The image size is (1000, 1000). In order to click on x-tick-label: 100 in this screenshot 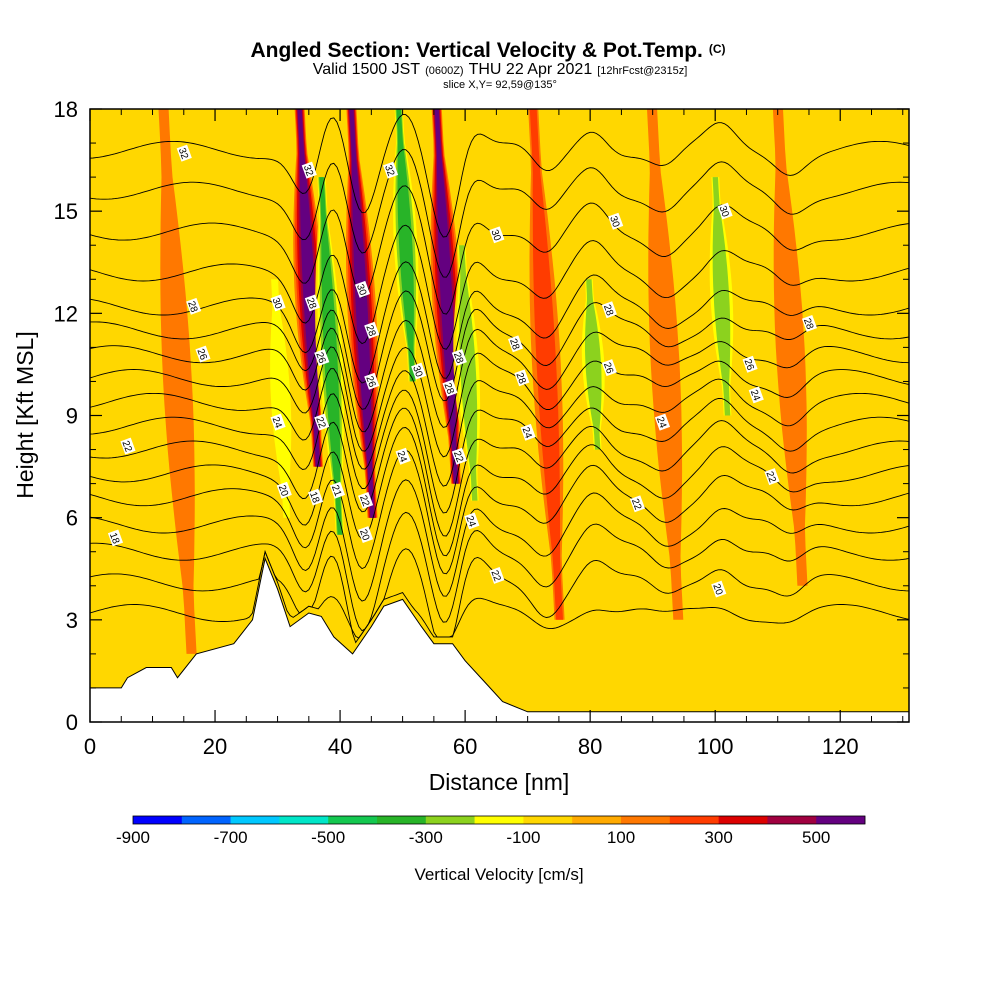, I will do `click(715, 746)`.